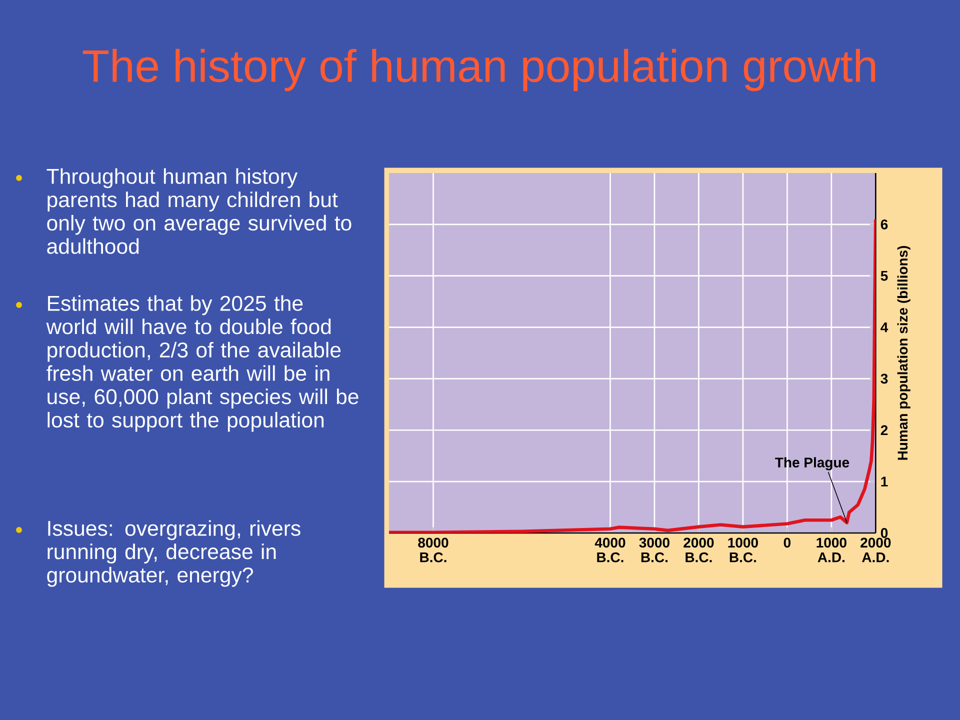 The width and height of the screenshot is (960, 720). What do you see at coordinates (202, 363) in the screenshot?
I see `text: Estimates that by 2025 the world will have to double food production, 2/3 of the available fresh water on earth will be in use, 60,000 plant species will be lost to support the population` at bounding box center [202, 363].